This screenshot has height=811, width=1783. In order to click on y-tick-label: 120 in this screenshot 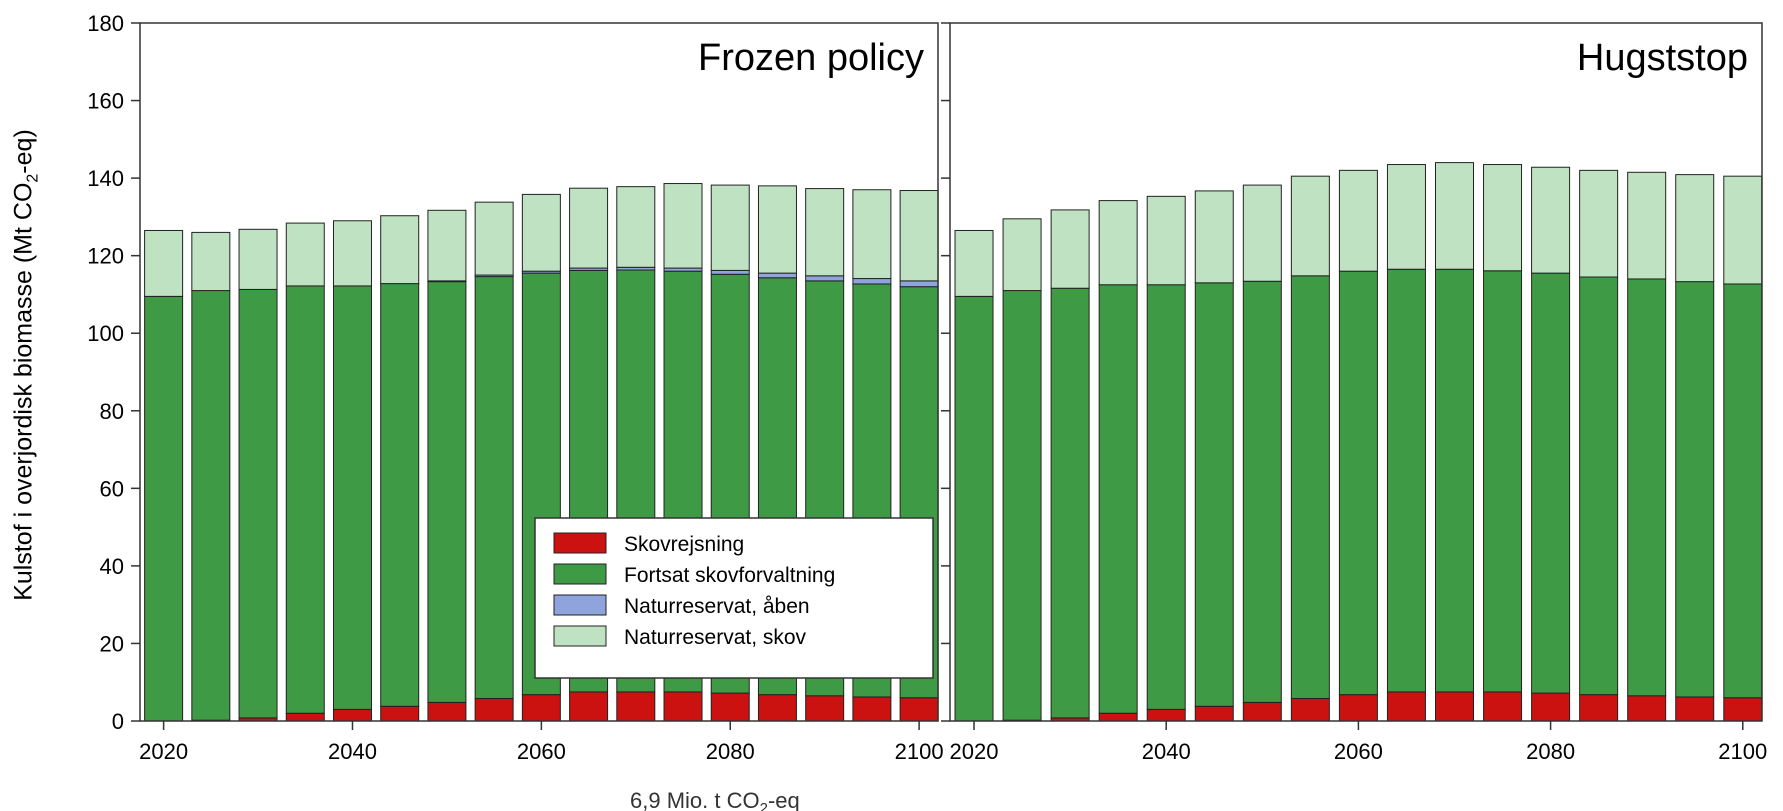, I will do `click(105, 256)`.